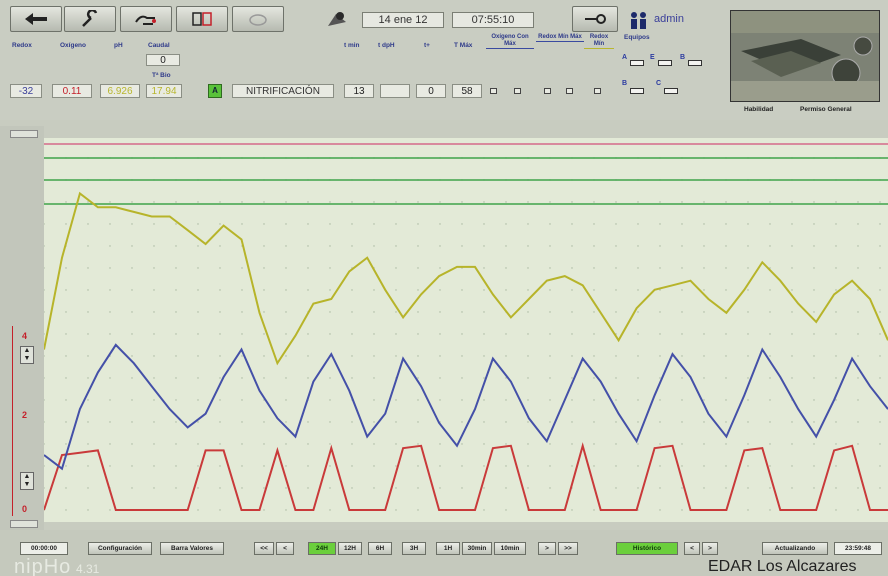 This screenshot has height=576, width=888. I want to click on range-6h-button: 6H, so click(380, 548).